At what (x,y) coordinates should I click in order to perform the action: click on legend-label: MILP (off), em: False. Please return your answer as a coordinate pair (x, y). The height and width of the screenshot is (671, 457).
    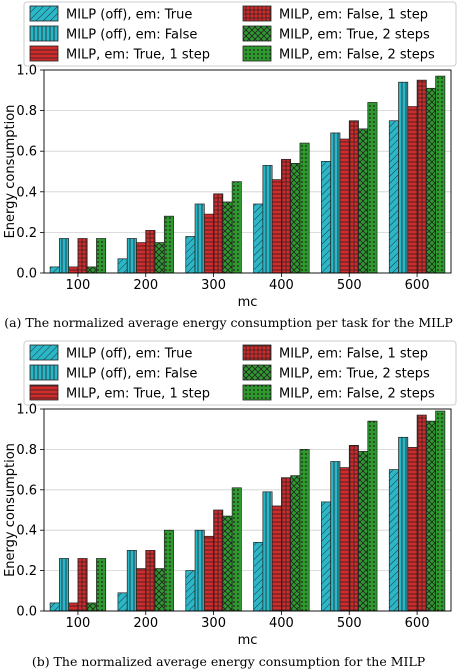
    Looking at the image, I should click on (131, 374).